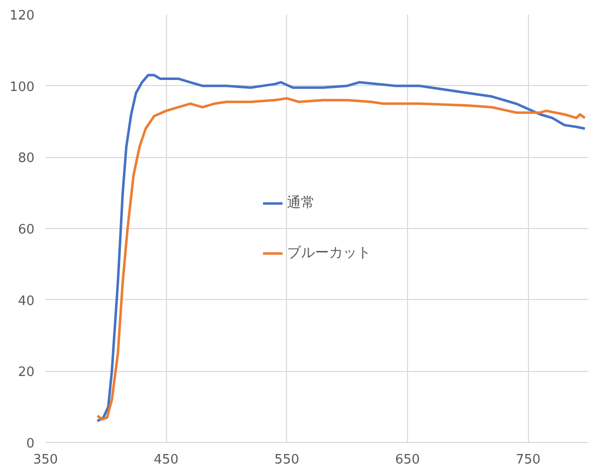 This screenshot has width=600, height=472. Describe the element at coordinates (166, 460) in the screenshot. I see `x-tick-label: 450` at that location.